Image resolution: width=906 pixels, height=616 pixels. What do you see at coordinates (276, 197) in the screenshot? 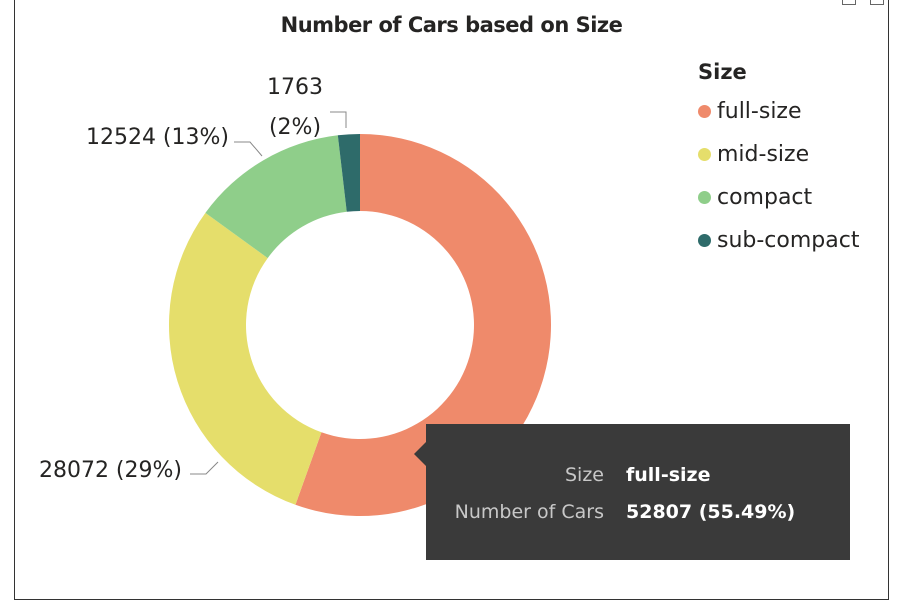
I see `slice-compact` at bounding box center [276, 197].